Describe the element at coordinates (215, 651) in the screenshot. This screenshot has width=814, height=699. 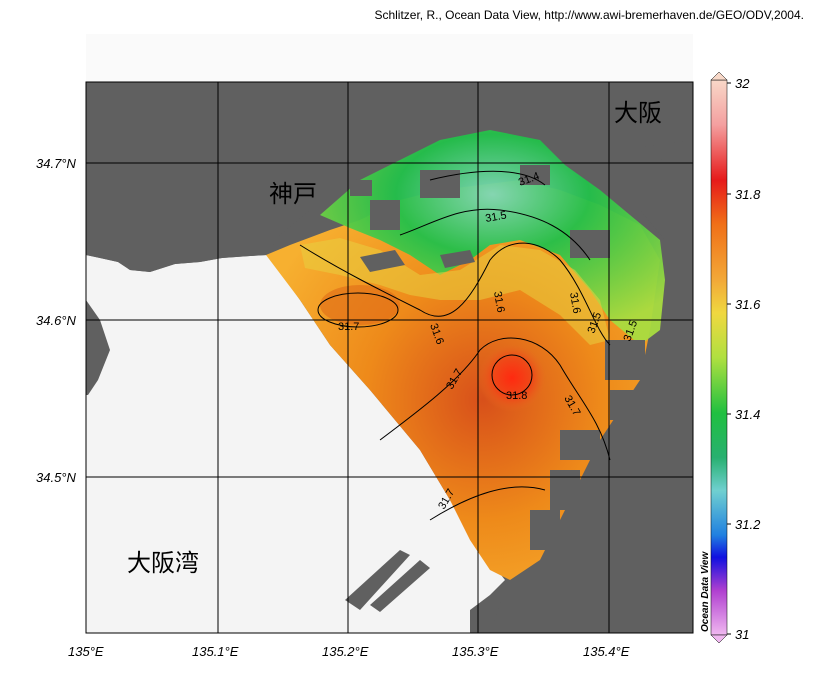
I see `lon-tick: 135.1°E` at that location.